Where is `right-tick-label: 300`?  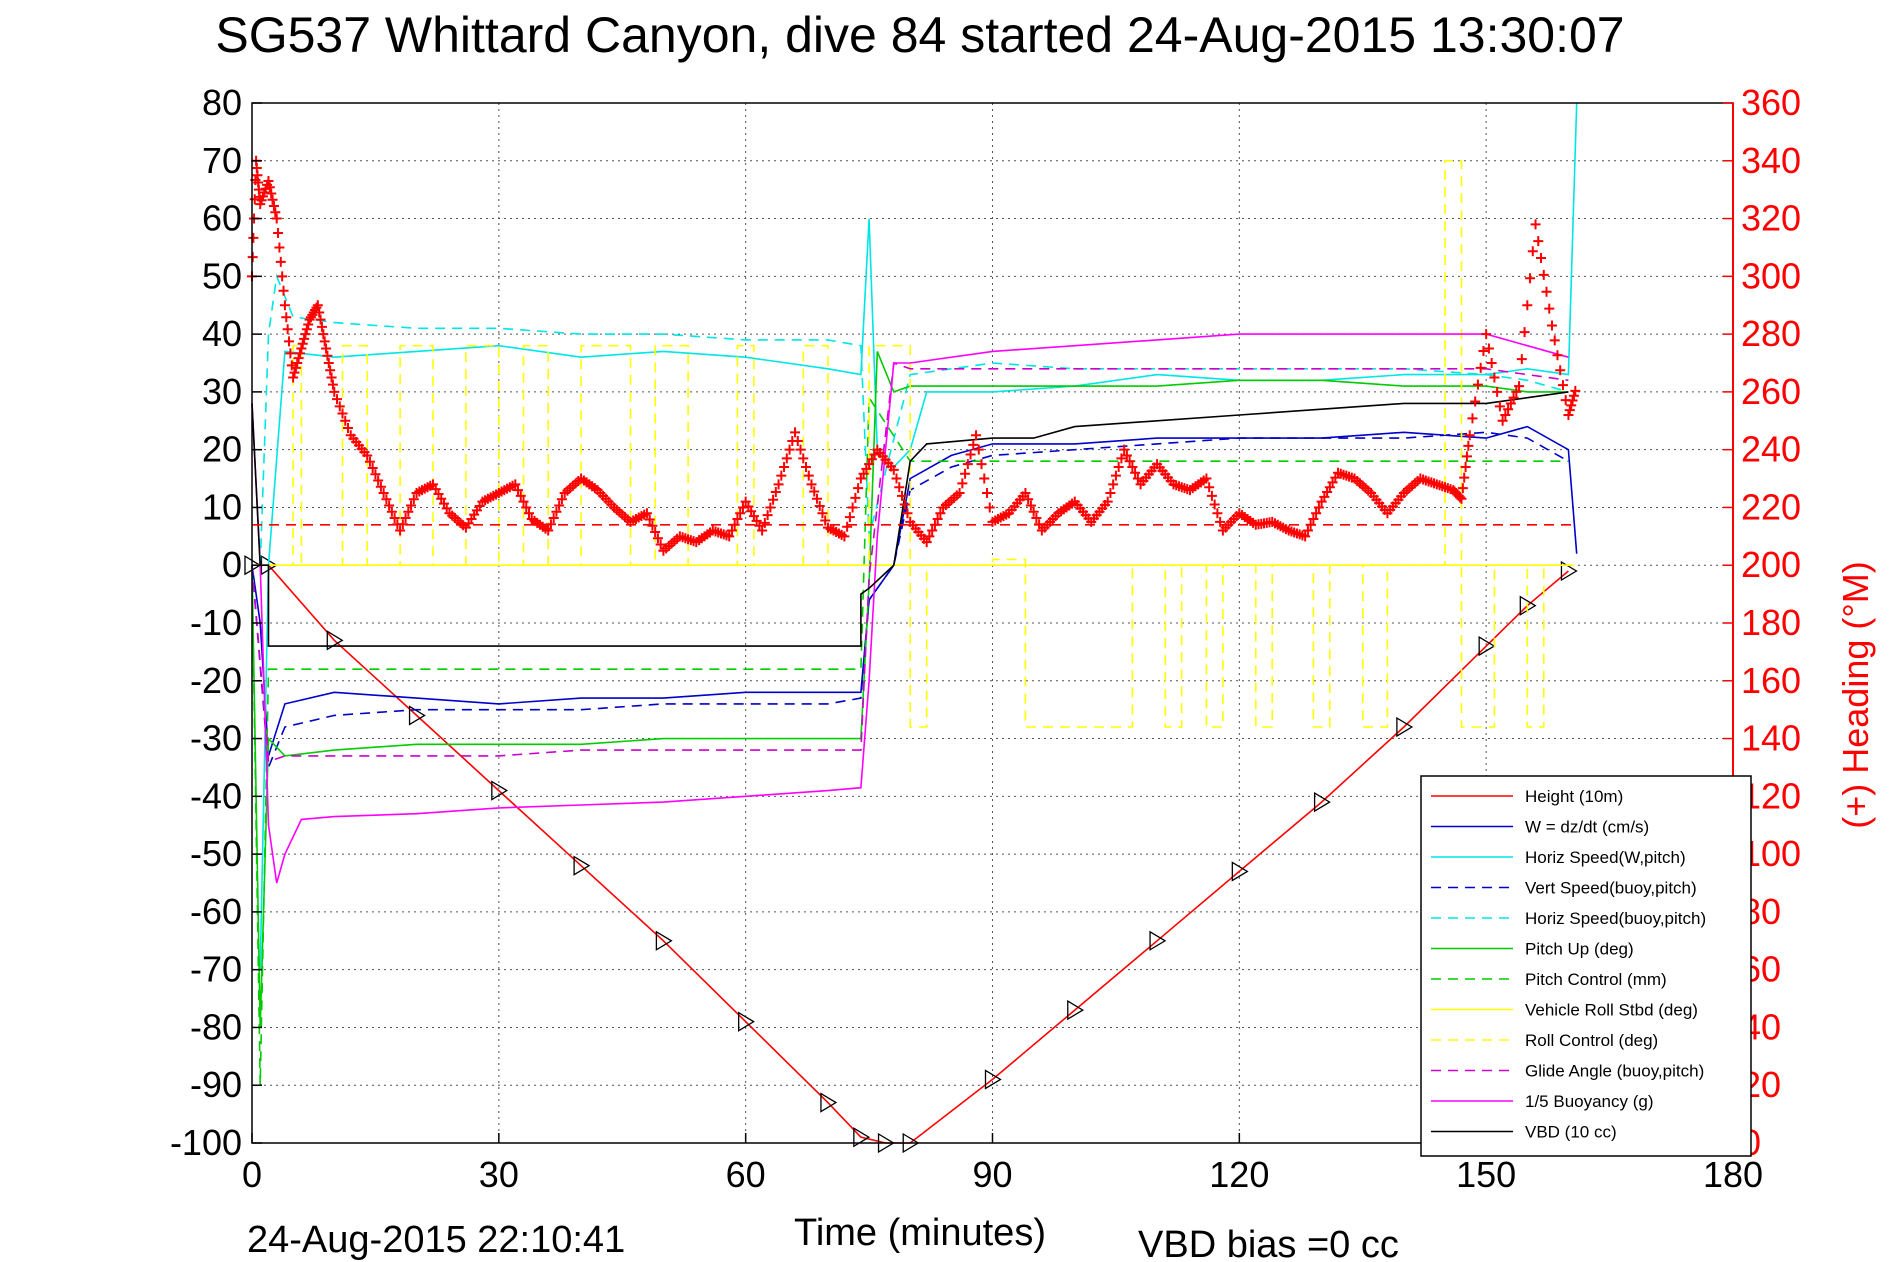 right-tick-label: 300 is located at coordinates (1771, 275).